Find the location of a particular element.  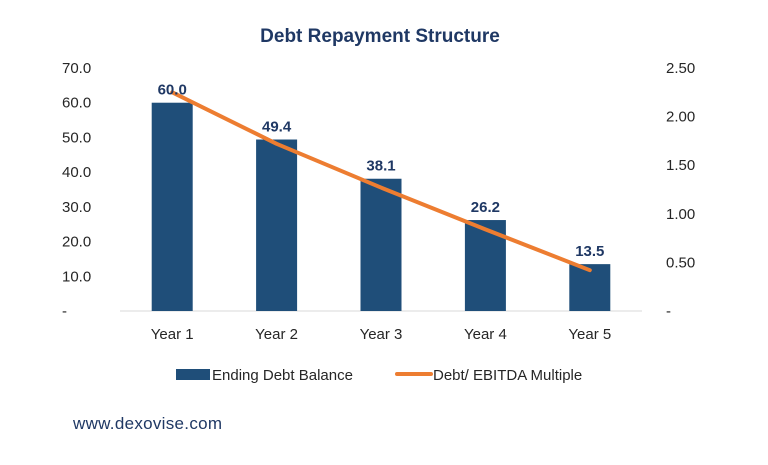

x-tick-label: Year 4 is located at coordinates (485, 334).